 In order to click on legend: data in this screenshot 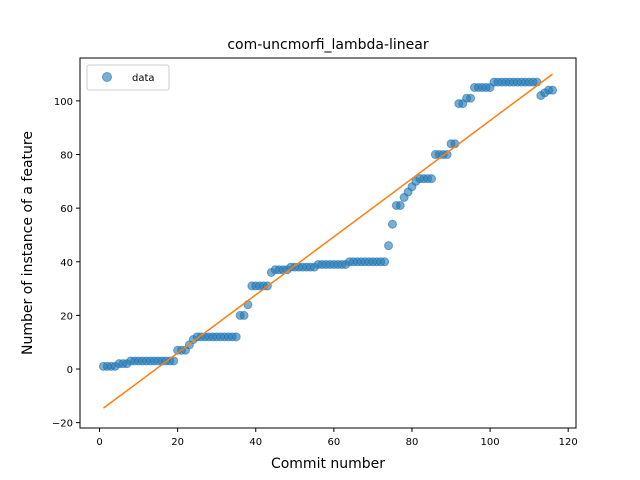, I will do `click(128, 77)`.